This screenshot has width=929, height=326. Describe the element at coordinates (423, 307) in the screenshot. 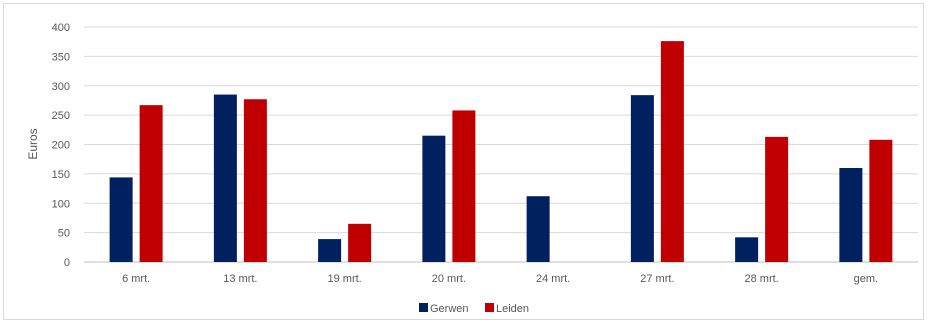

I see `legend-swatch-gerwen` at that location.